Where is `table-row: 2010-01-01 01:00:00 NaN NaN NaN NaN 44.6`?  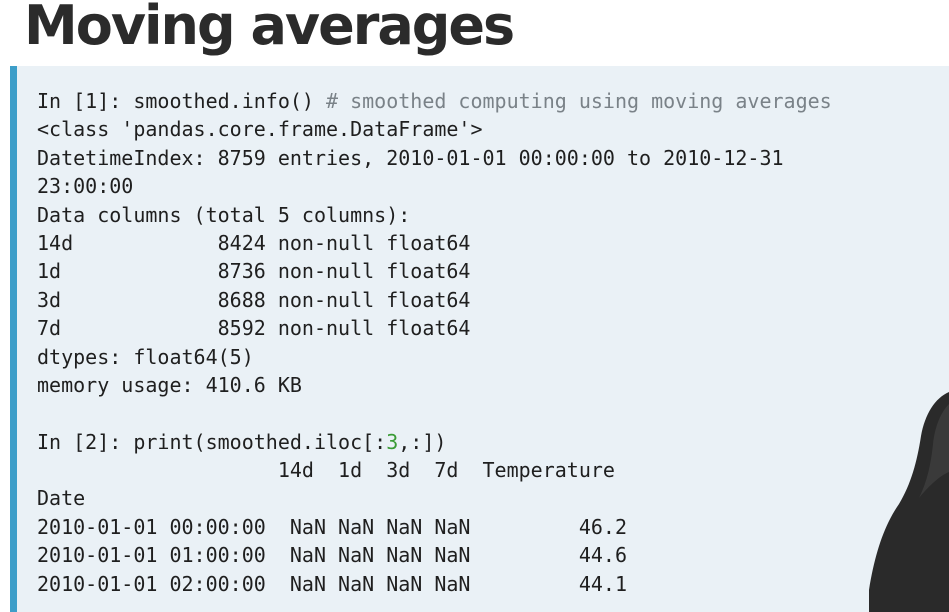 table-row: 2010-01-01 01:00:00 NaN NaN NaN NaN 44.6 is located at coordinates (332, 555).